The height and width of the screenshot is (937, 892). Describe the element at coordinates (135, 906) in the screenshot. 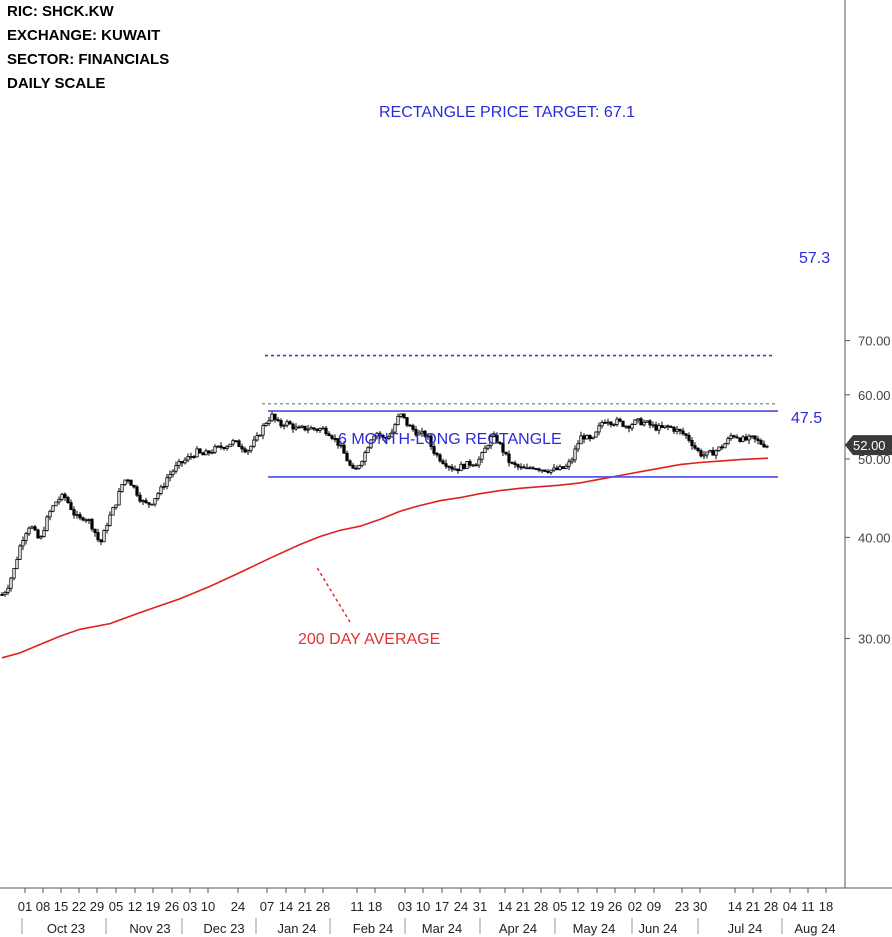

I see `x-day-label: 12` at that location.